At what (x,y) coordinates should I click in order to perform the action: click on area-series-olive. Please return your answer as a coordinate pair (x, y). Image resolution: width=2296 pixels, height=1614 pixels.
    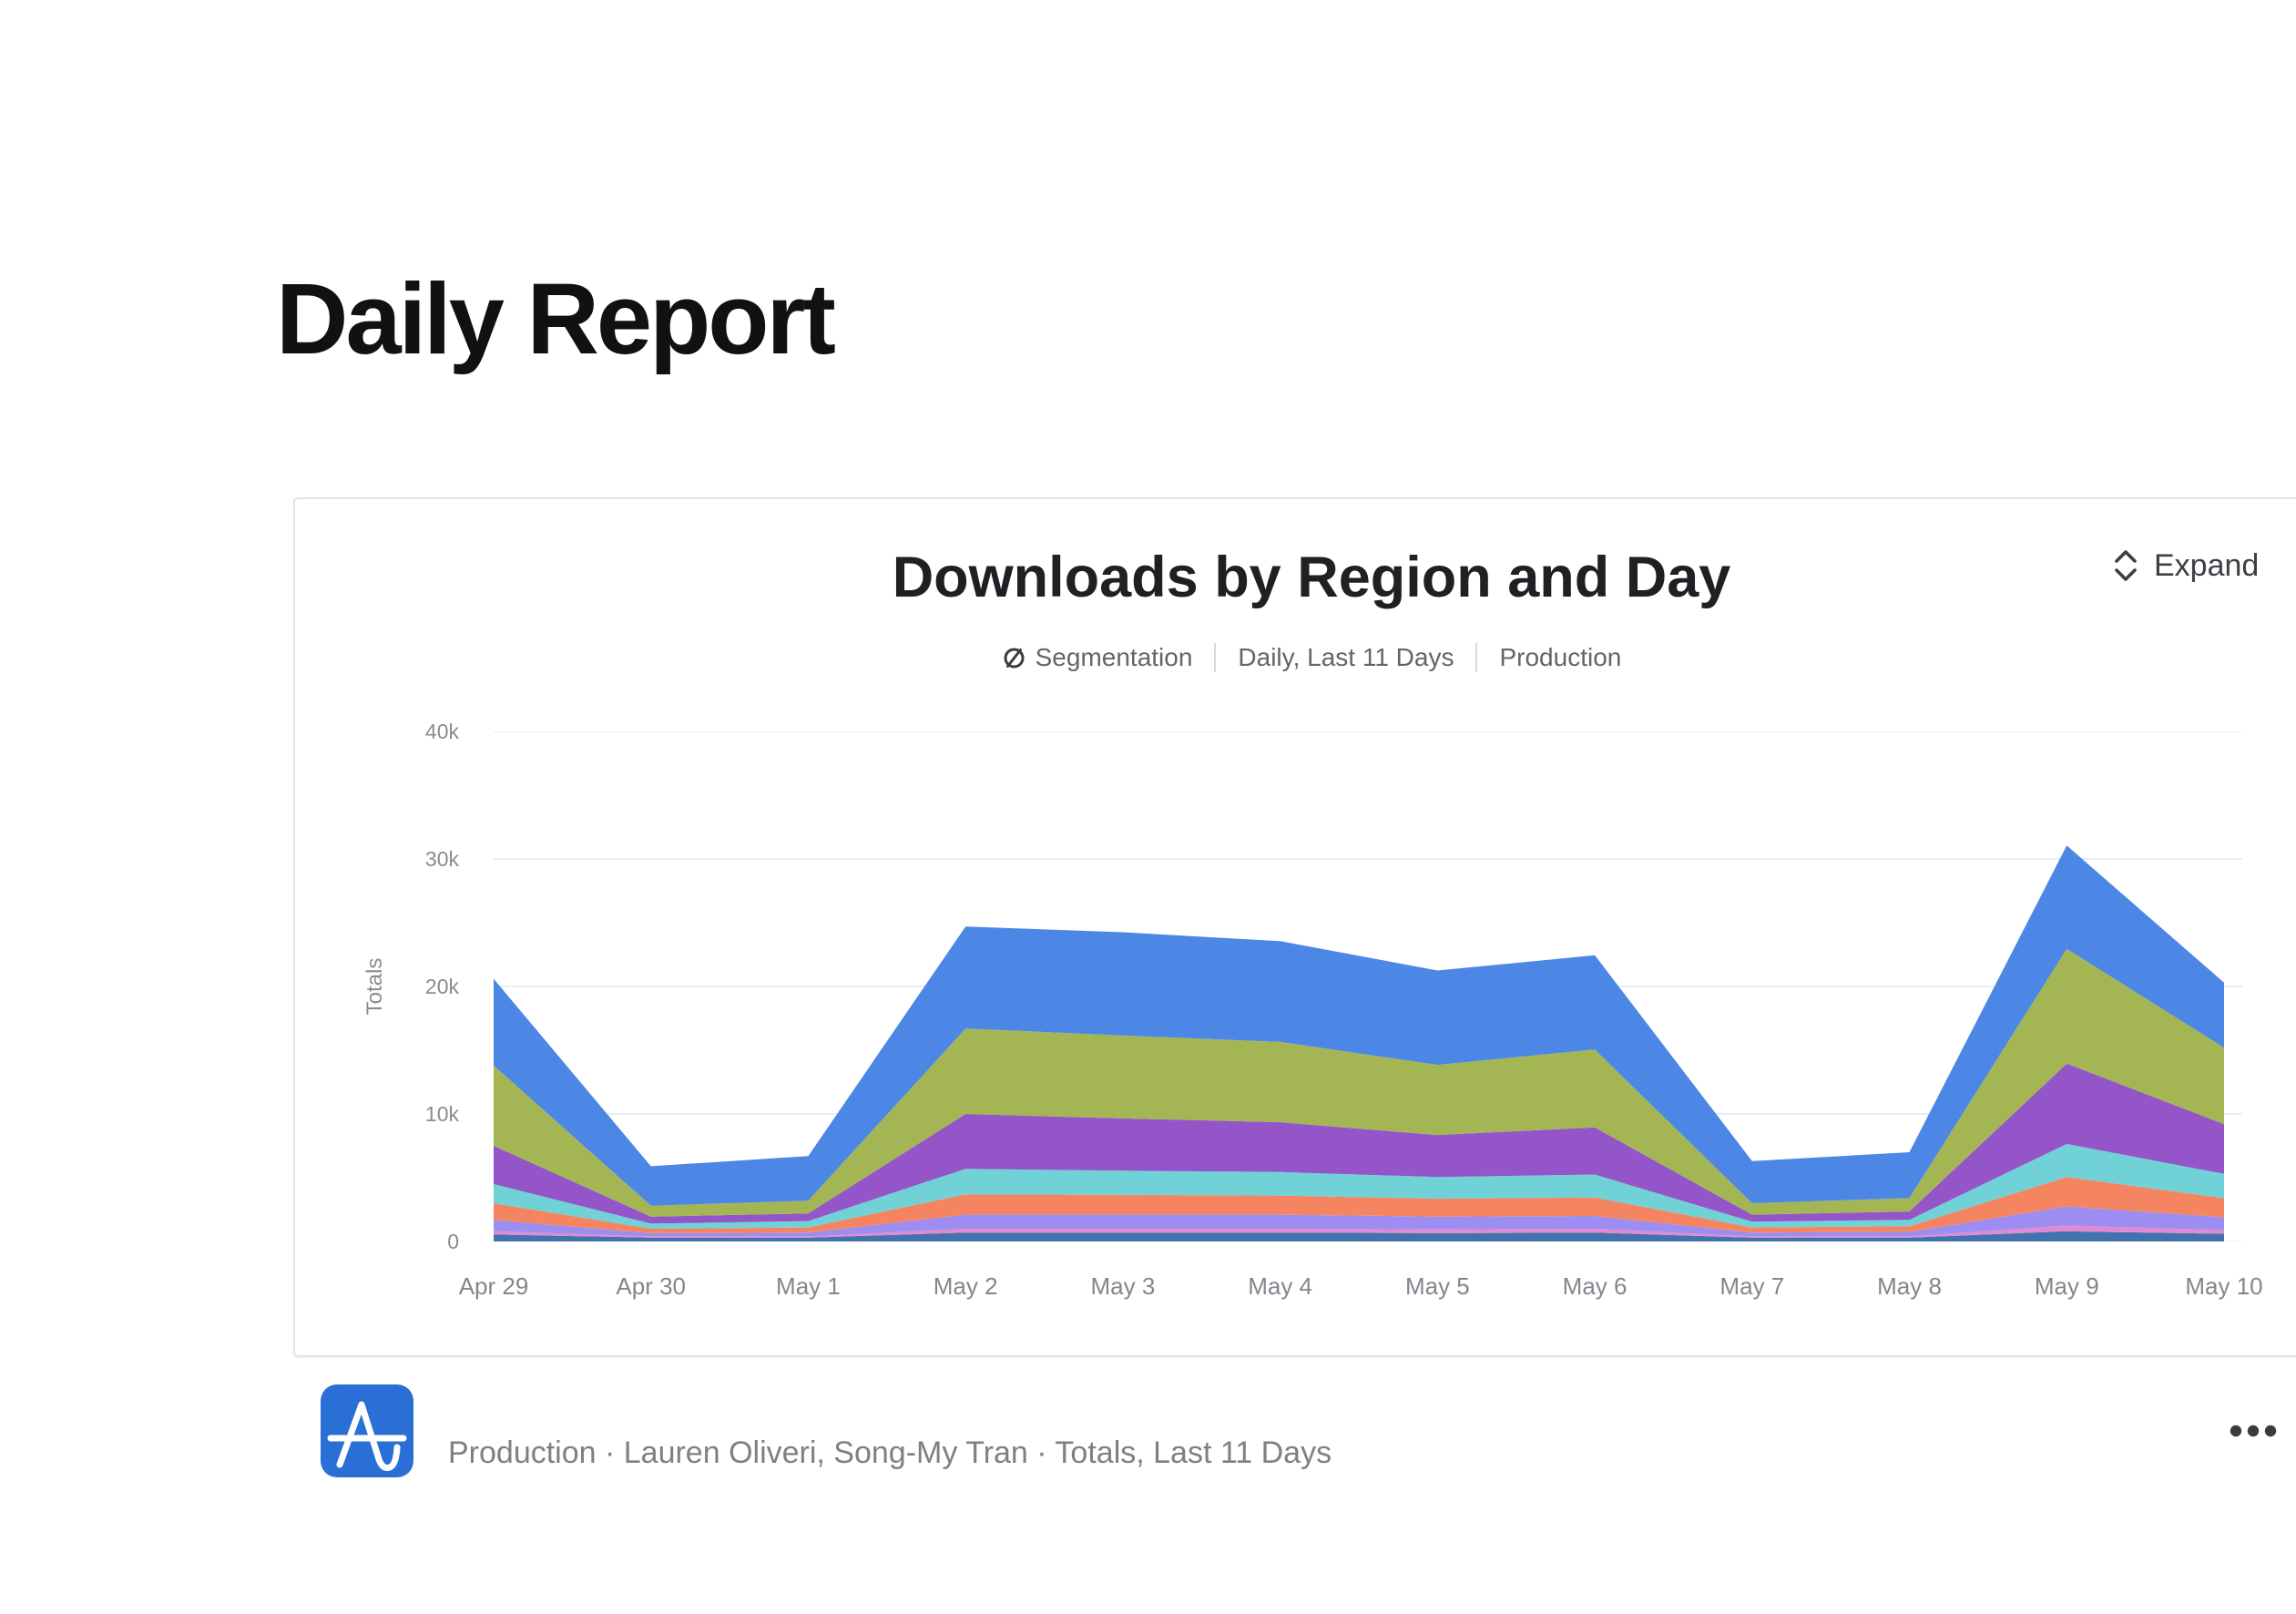
    Looking at the image, I should click on (1359, 1082).